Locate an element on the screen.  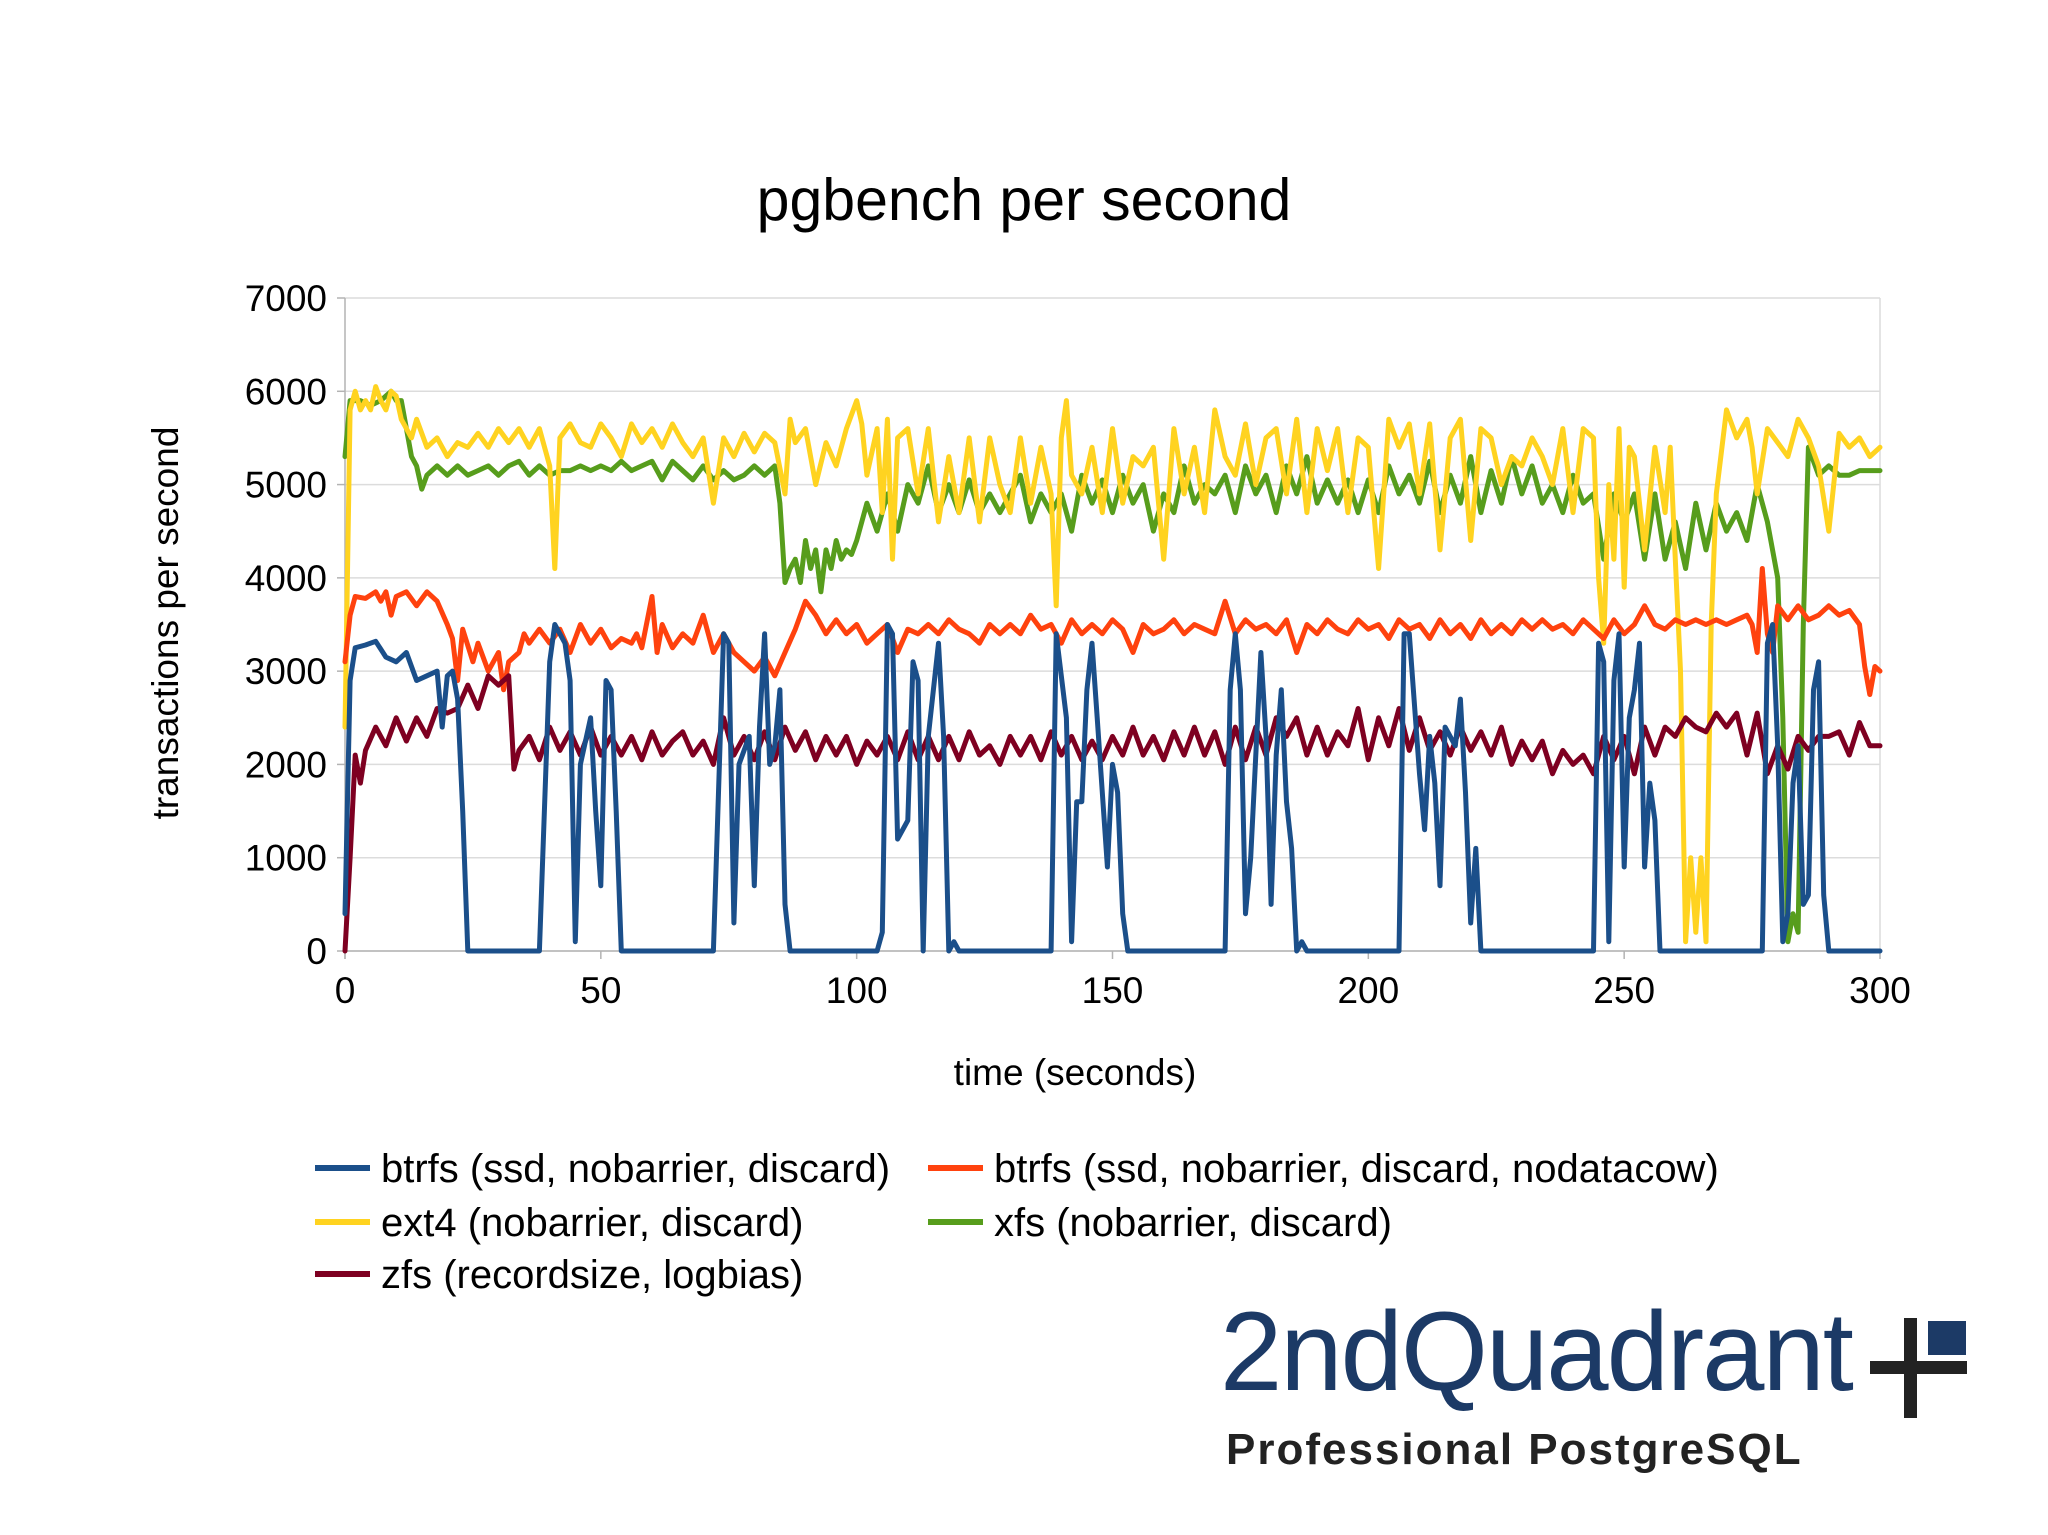
legend-label-2: ext4 (nobarrier, discard) is located at coordinates (592, 1223).